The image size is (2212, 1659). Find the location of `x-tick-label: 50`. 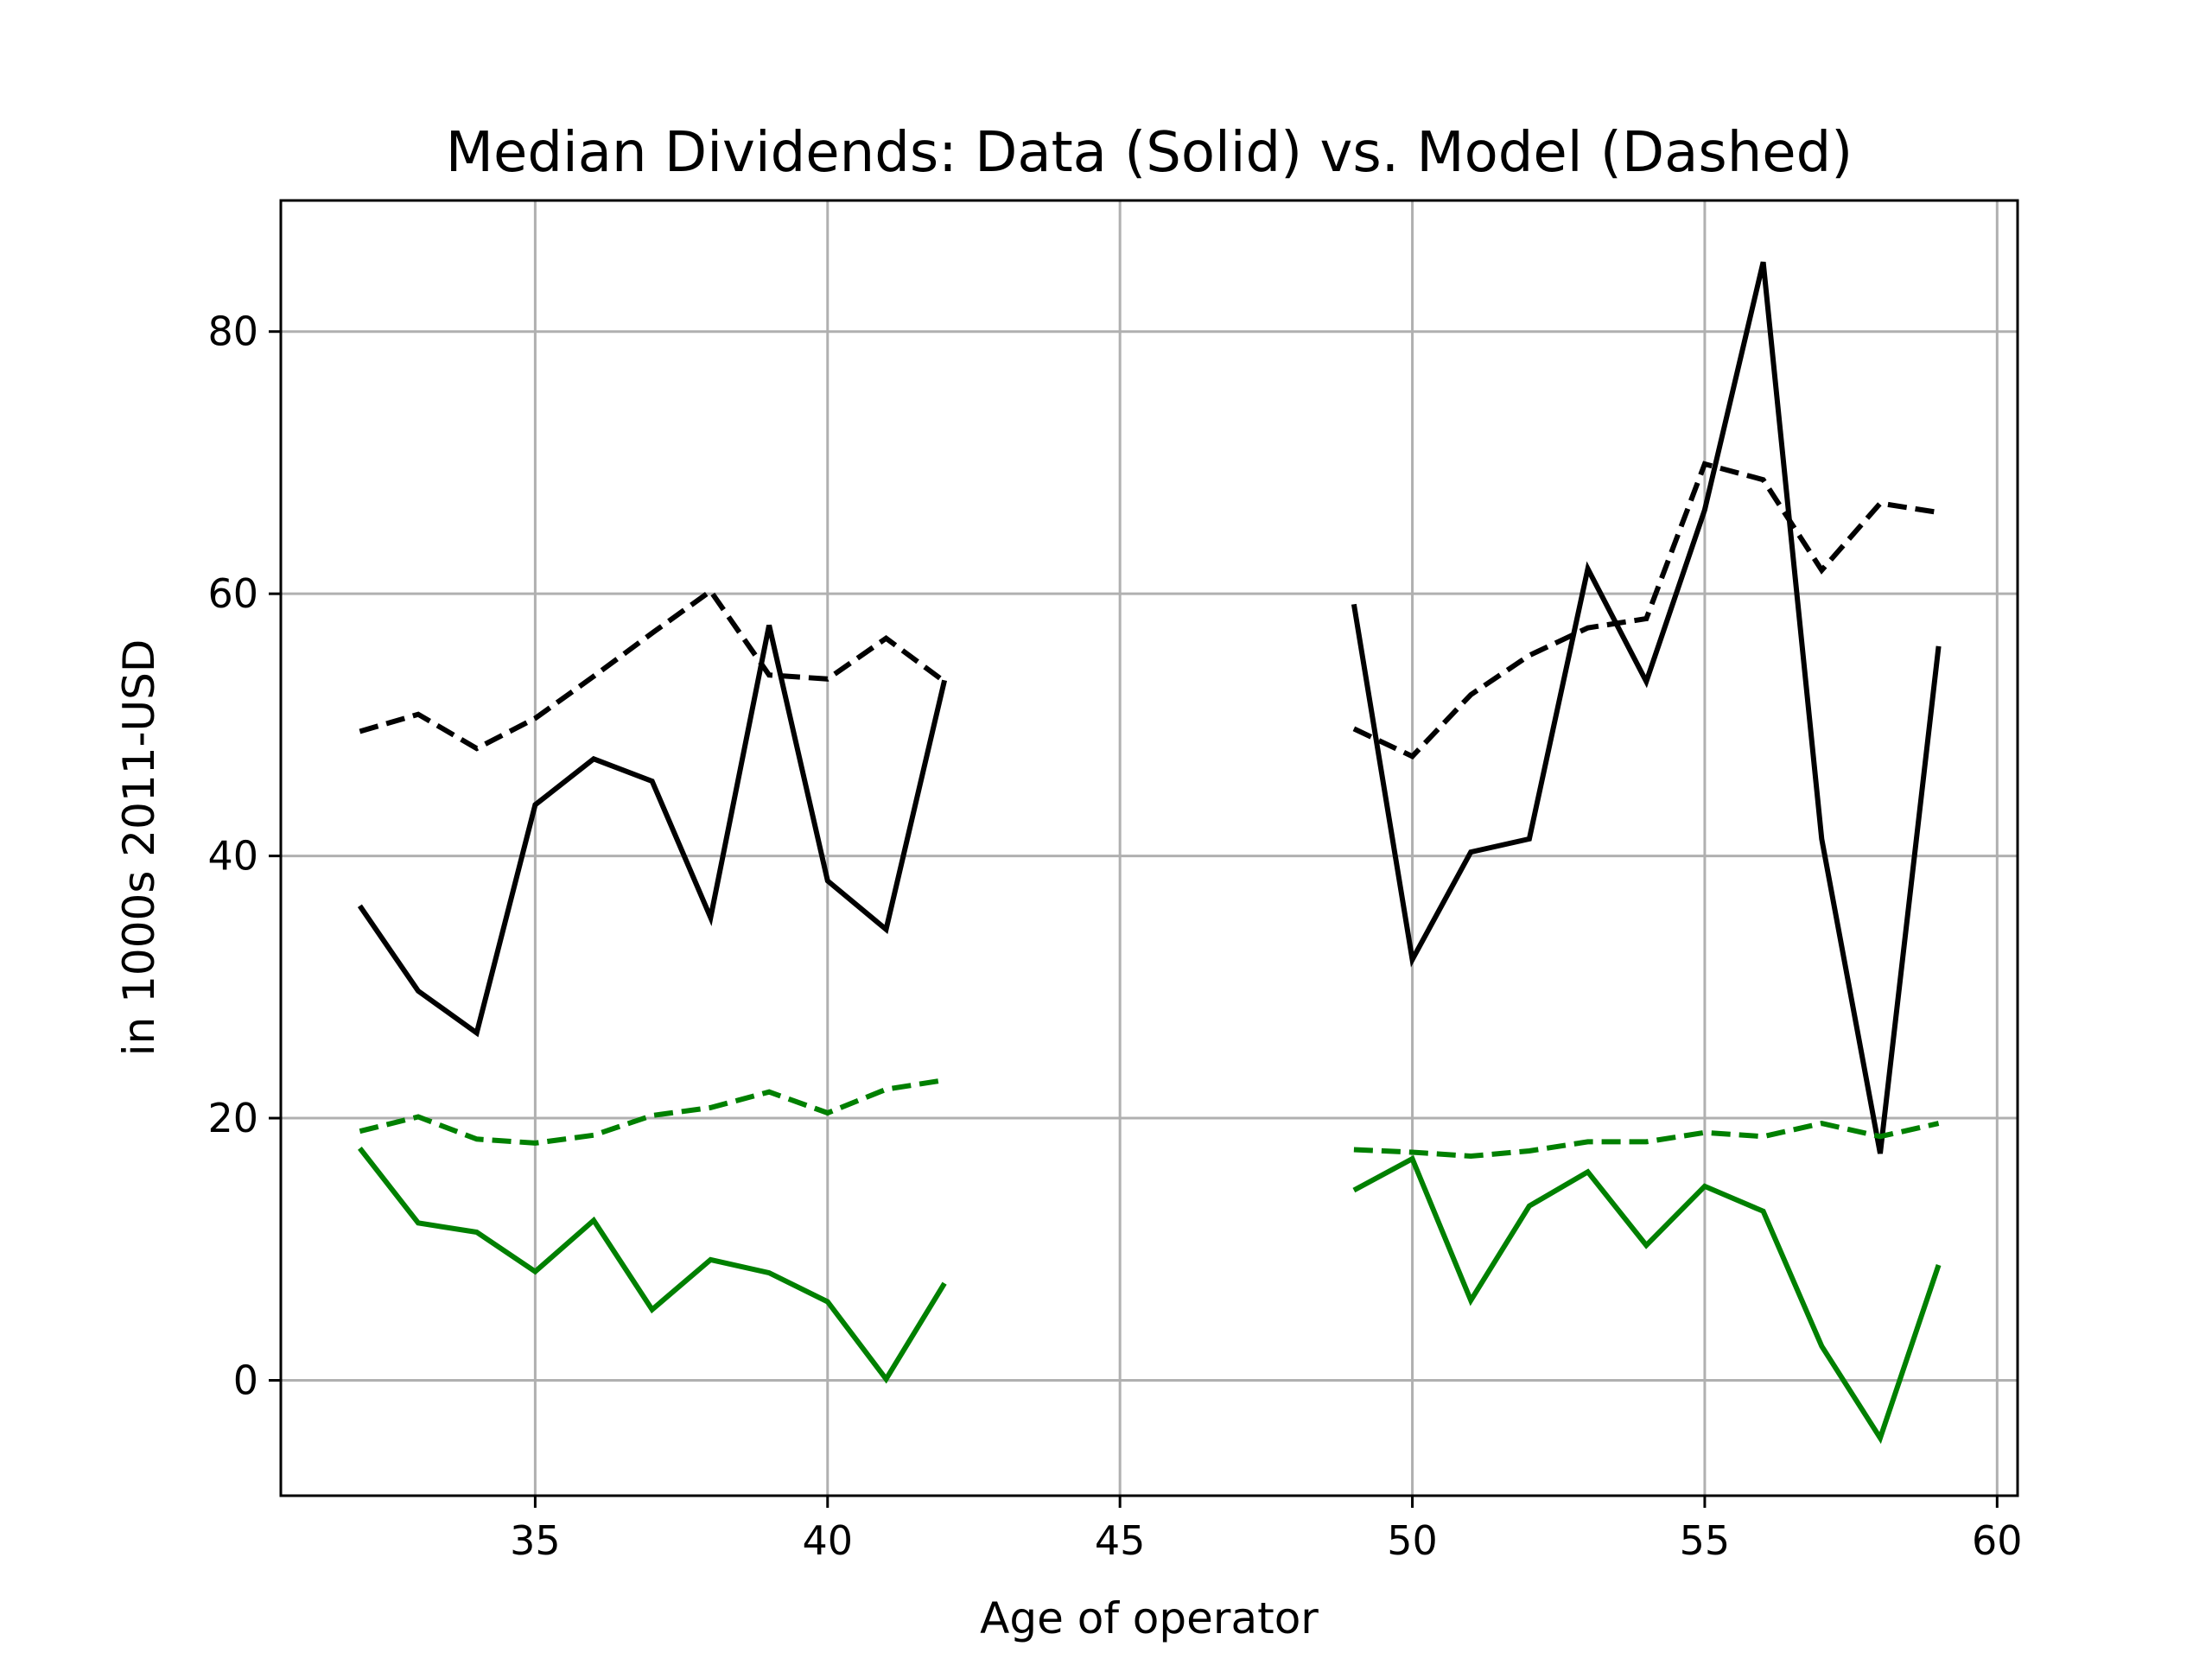

x-tick-label: 50 is located at coordinates (1412, 1540).